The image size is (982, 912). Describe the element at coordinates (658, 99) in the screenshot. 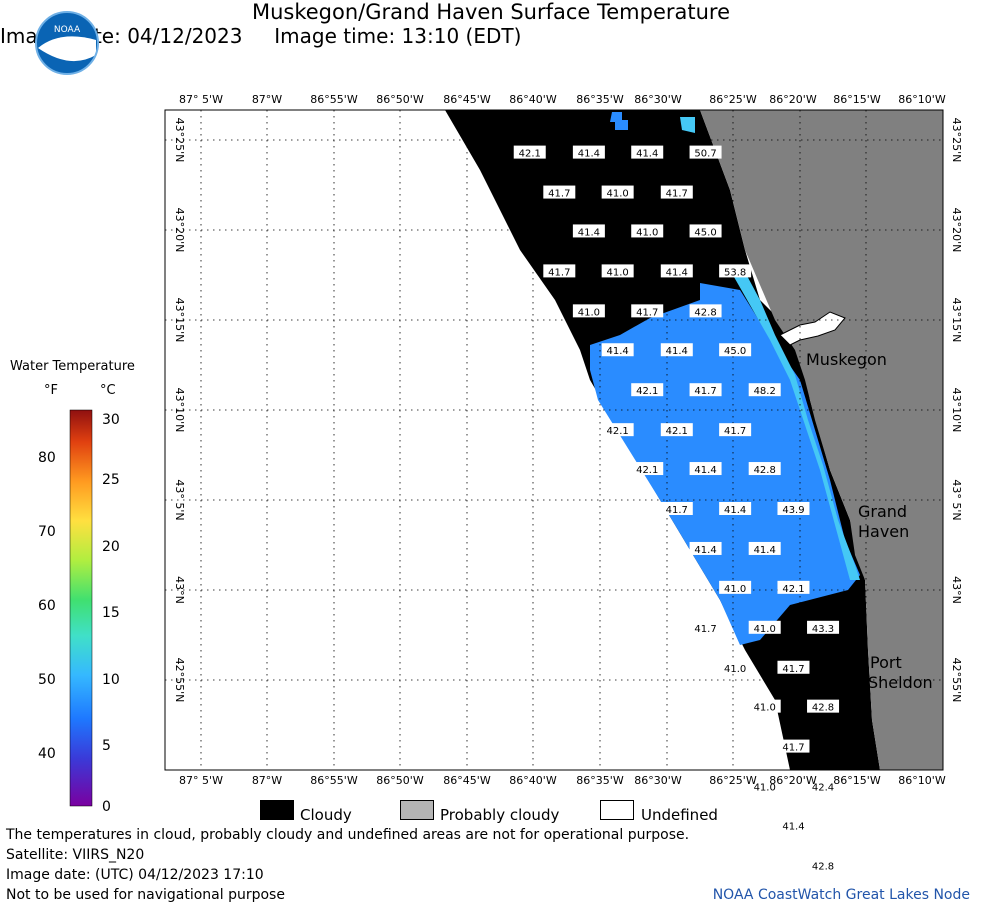

I see `lon-tick-top: 86°30'W` at that location.